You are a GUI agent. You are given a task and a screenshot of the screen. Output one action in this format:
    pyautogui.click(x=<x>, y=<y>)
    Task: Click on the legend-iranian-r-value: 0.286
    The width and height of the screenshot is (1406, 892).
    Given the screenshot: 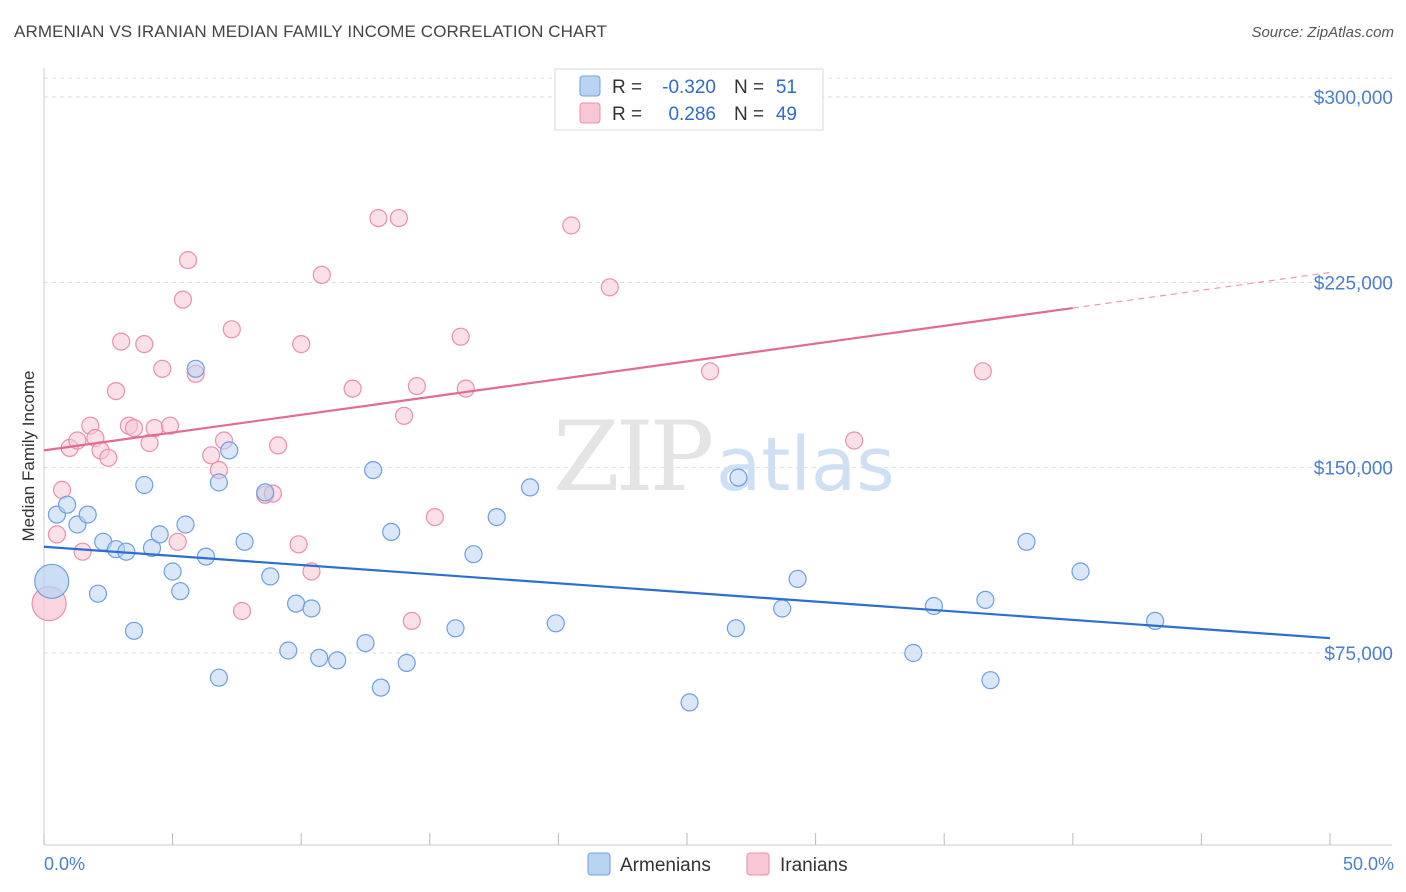 What is the action you would take?
    pyautogui.click(x=692, y=114)
    